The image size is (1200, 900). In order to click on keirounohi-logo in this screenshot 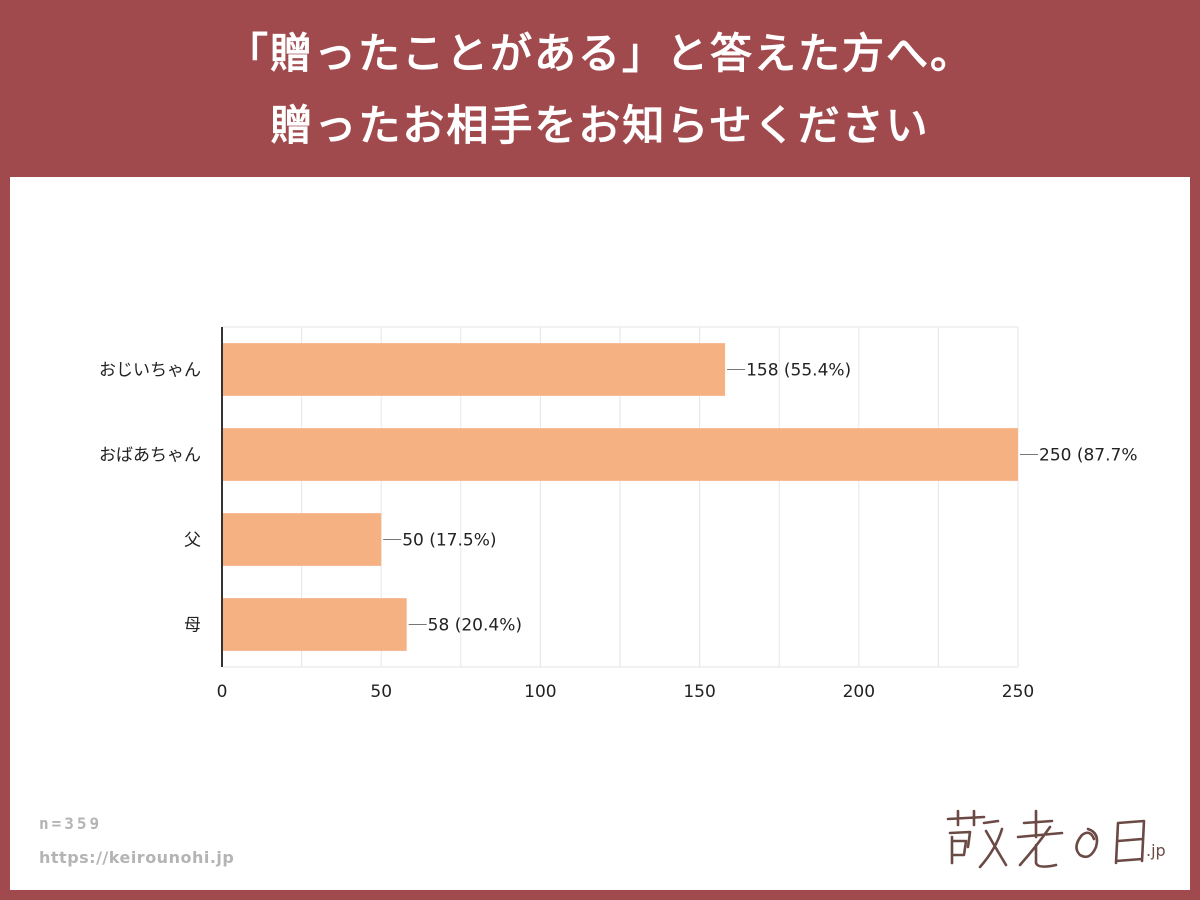, I will do `click(1046, 839)`.